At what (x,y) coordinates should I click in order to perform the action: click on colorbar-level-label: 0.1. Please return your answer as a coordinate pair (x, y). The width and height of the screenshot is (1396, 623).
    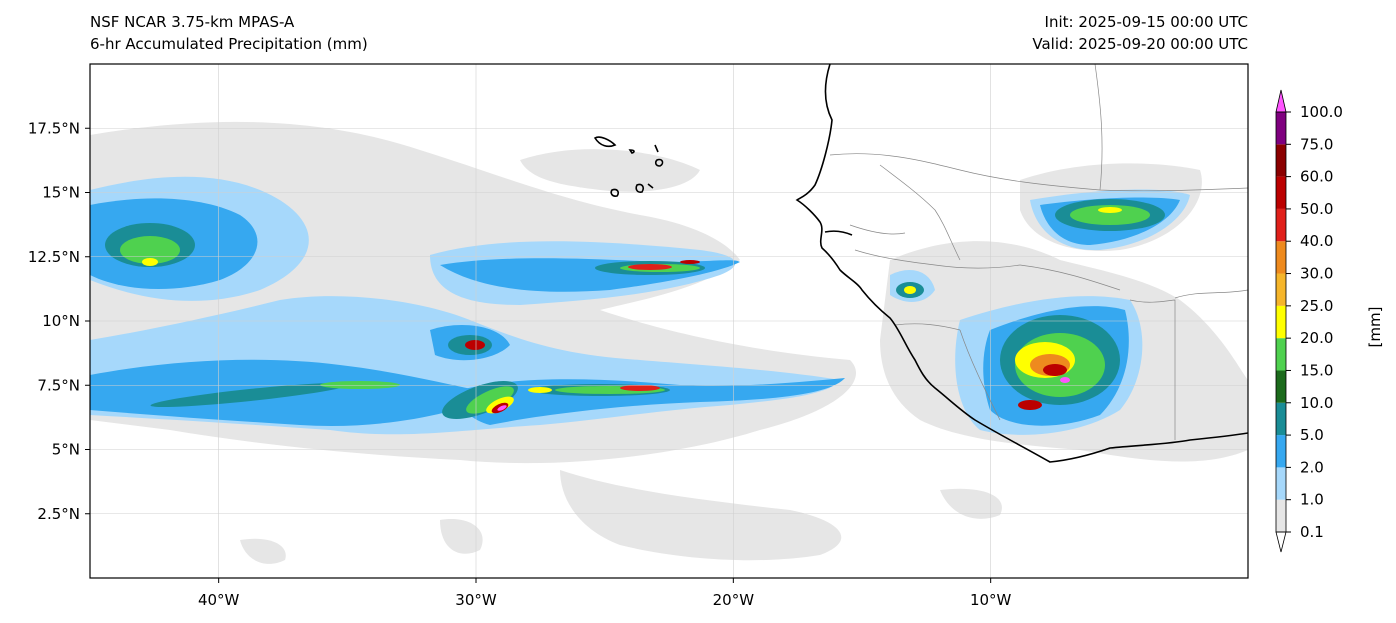
    Looking at the image, I should click on (1312, 532).